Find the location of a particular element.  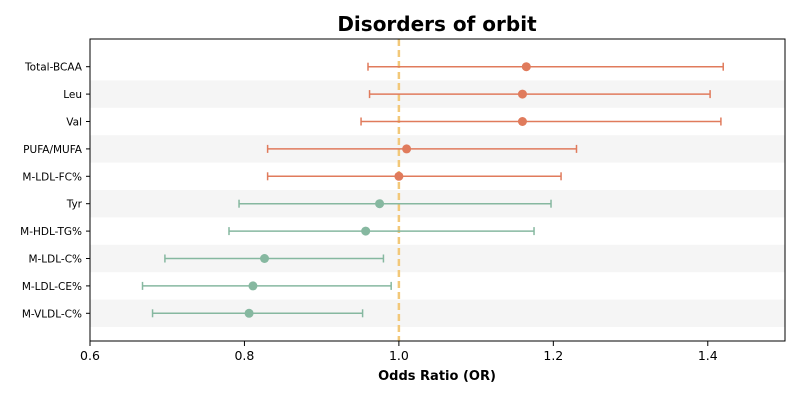

x-axis: 0.6 0.8 1.0 1.2 1.4 is located at coordinates (399, 352).